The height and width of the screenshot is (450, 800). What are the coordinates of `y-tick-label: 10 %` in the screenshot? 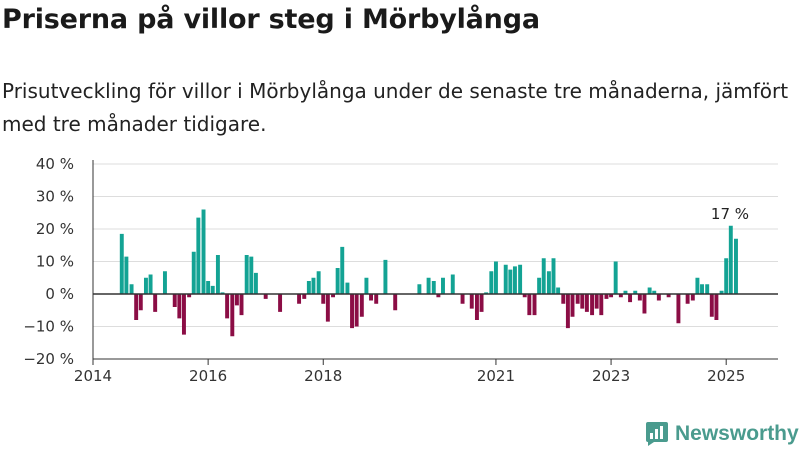 It's located at (55, 262).